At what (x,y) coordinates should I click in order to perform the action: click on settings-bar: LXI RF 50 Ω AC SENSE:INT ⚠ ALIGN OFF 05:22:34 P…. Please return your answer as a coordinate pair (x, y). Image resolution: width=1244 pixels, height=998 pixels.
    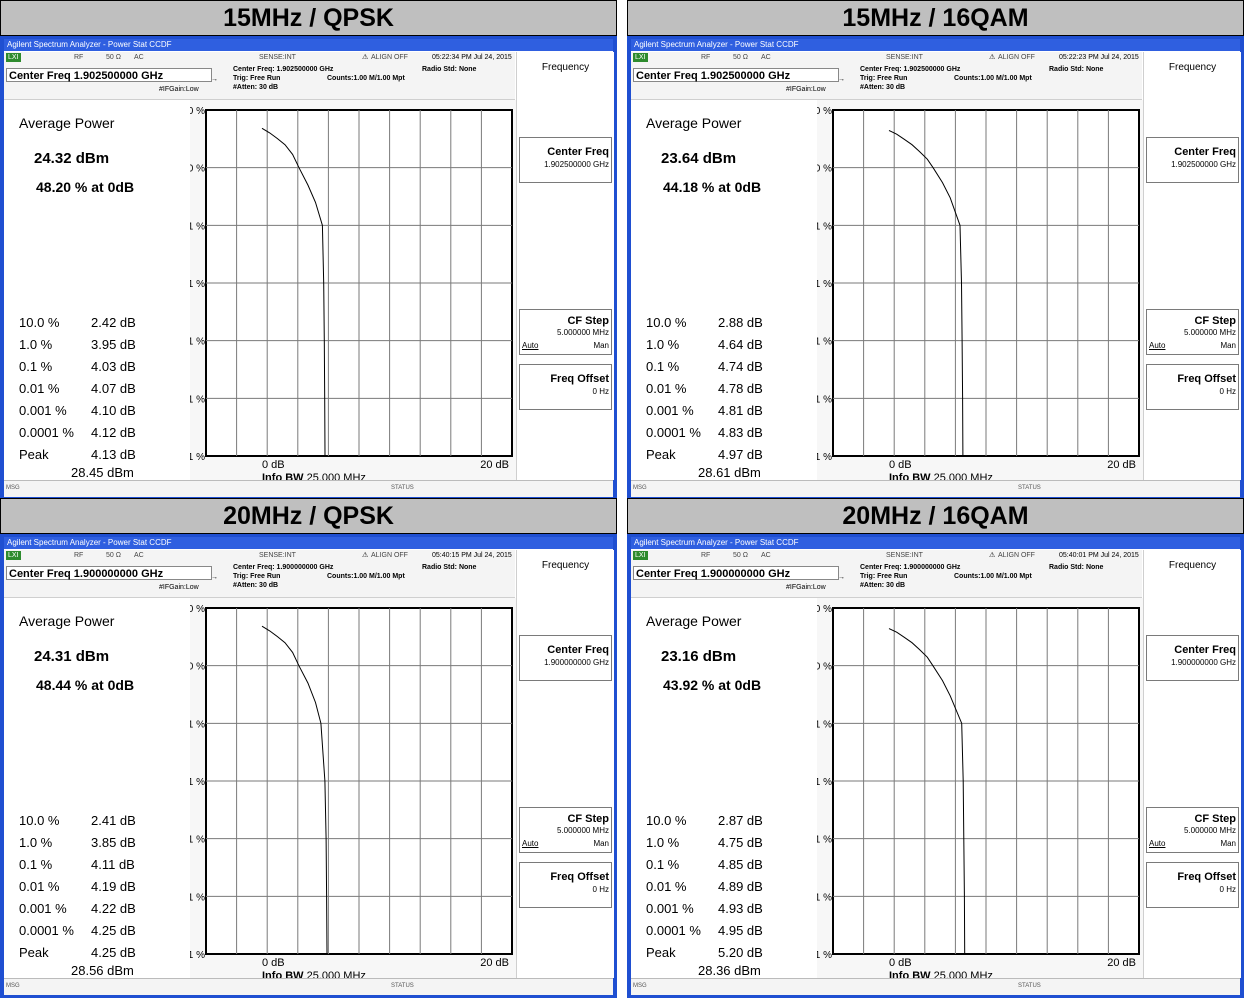
    Looking at the image, I should click on (259, 76).